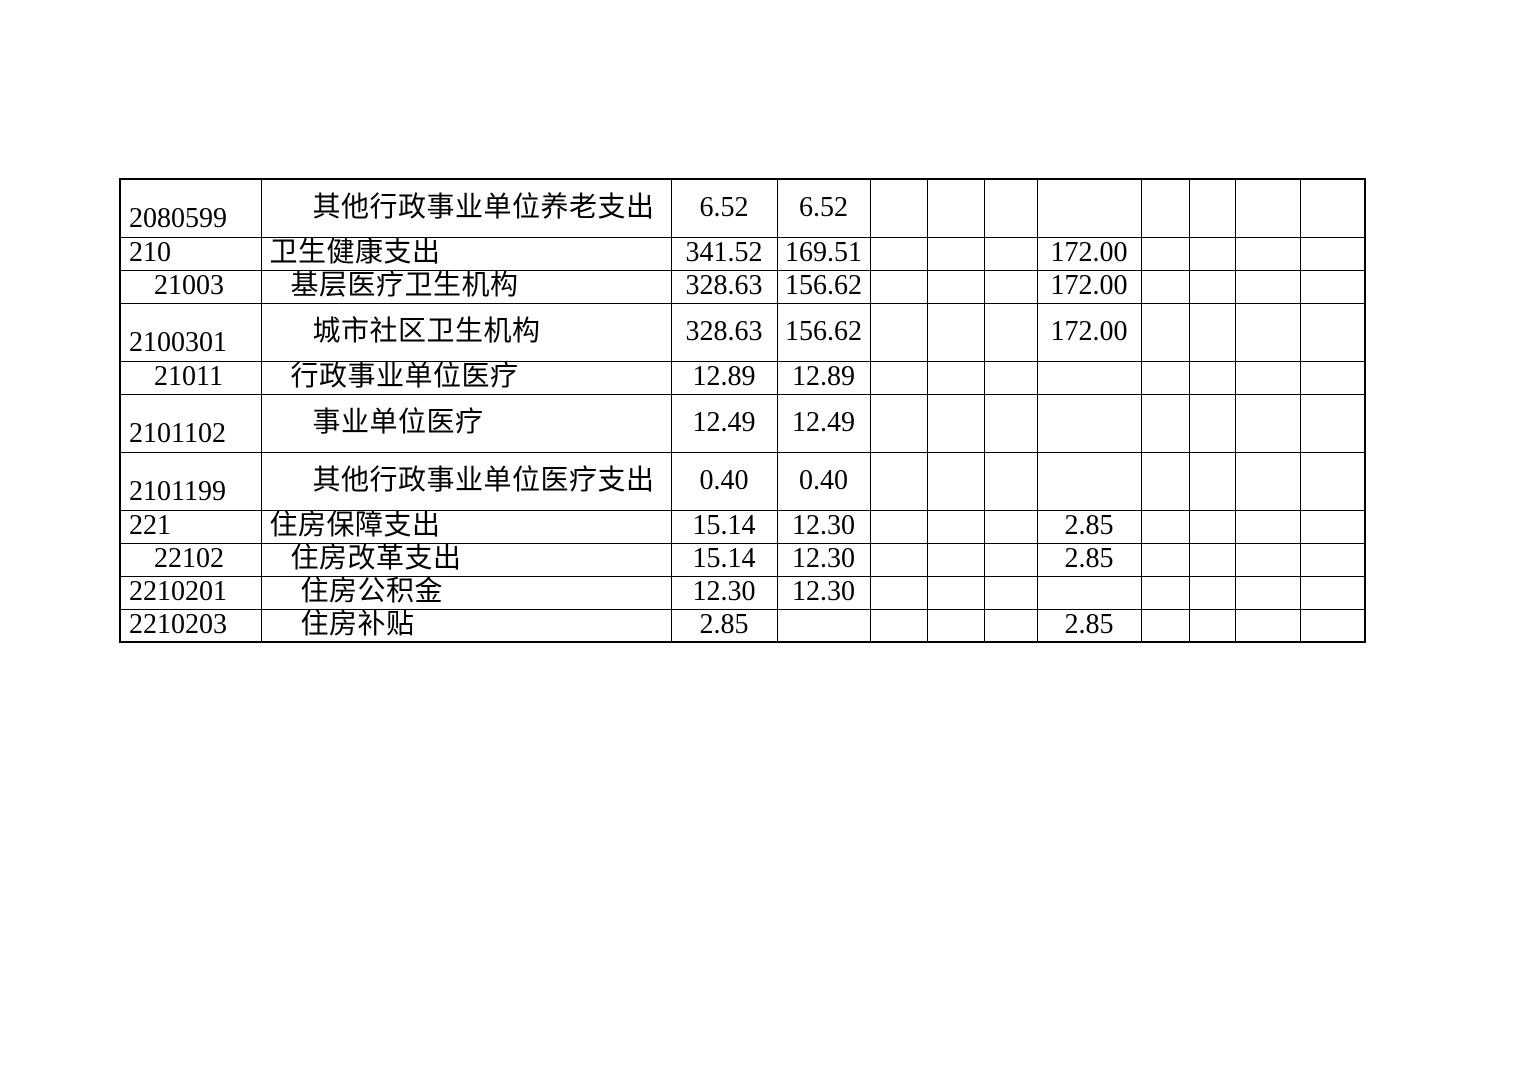 The height and width of the screenshot is (1074, 1520). I want to click on table-row: 2100301 城市社区卫生机构 328.63 156.62 172.00, so click(742, 332).